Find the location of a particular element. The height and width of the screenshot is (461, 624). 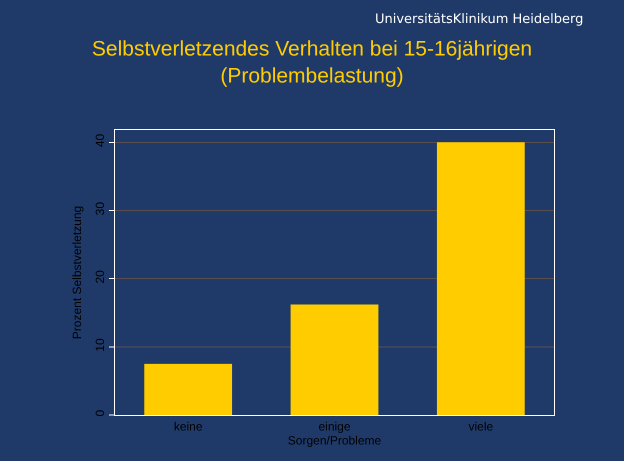

text: UniversitätsKlinikum Heidelberg is located at coordinates (479, 19).